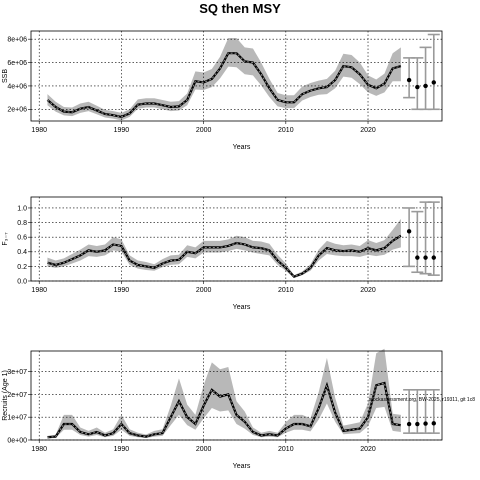 This screenshot has height=480, width=480. I want to click on y-tick-label: 6e+06, so click(17, 63).